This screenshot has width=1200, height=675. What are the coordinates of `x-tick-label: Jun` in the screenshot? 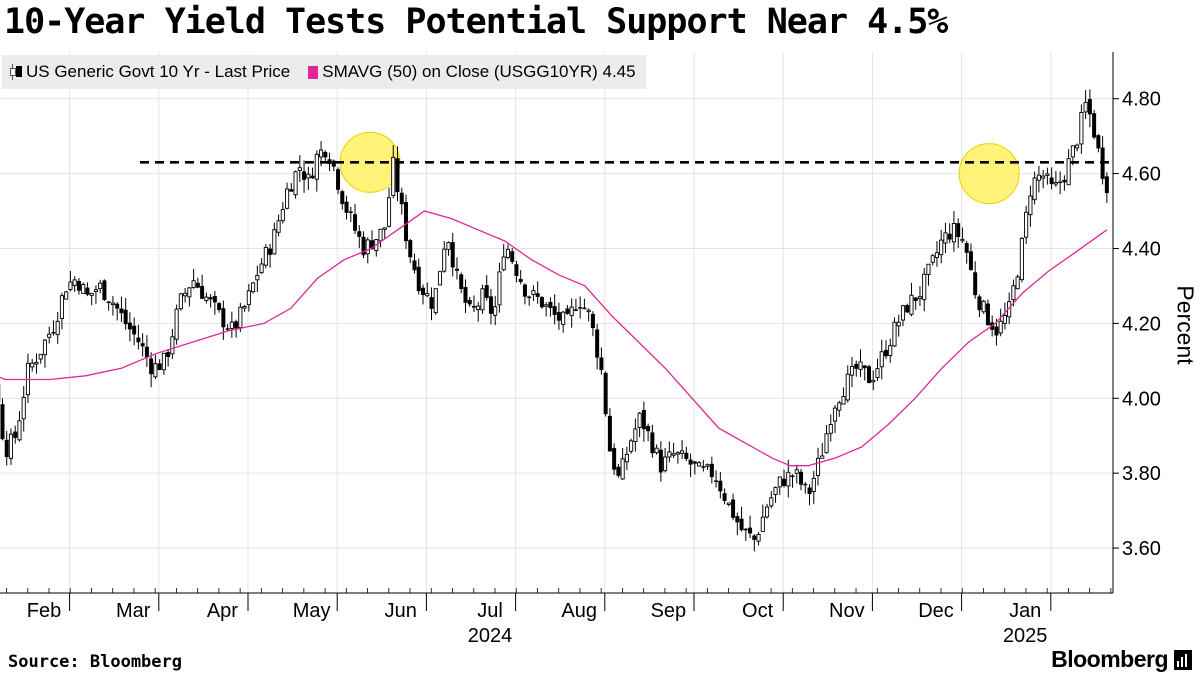 It's located at (401, 611).